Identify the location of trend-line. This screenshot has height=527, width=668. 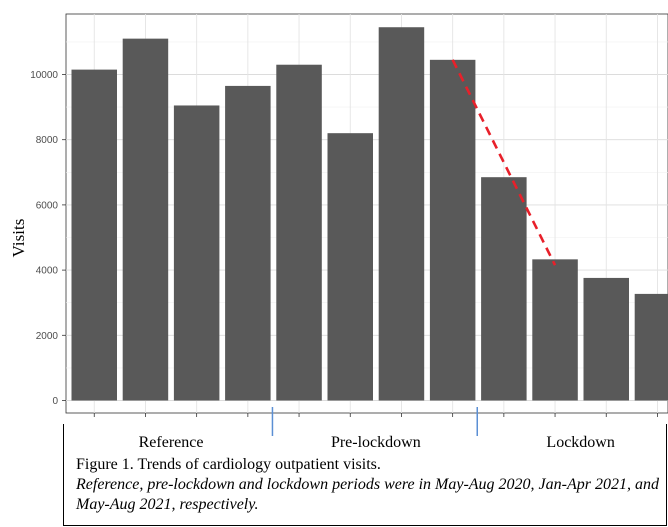
(504, 162).